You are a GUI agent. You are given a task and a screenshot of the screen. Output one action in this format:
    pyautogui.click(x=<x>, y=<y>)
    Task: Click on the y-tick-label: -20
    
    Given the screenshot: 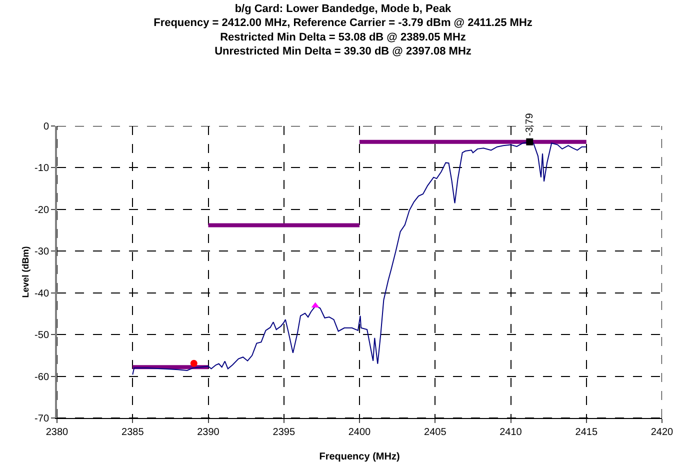 What is the action you would take?
    pyautogui.click(x=42, y=210)
    